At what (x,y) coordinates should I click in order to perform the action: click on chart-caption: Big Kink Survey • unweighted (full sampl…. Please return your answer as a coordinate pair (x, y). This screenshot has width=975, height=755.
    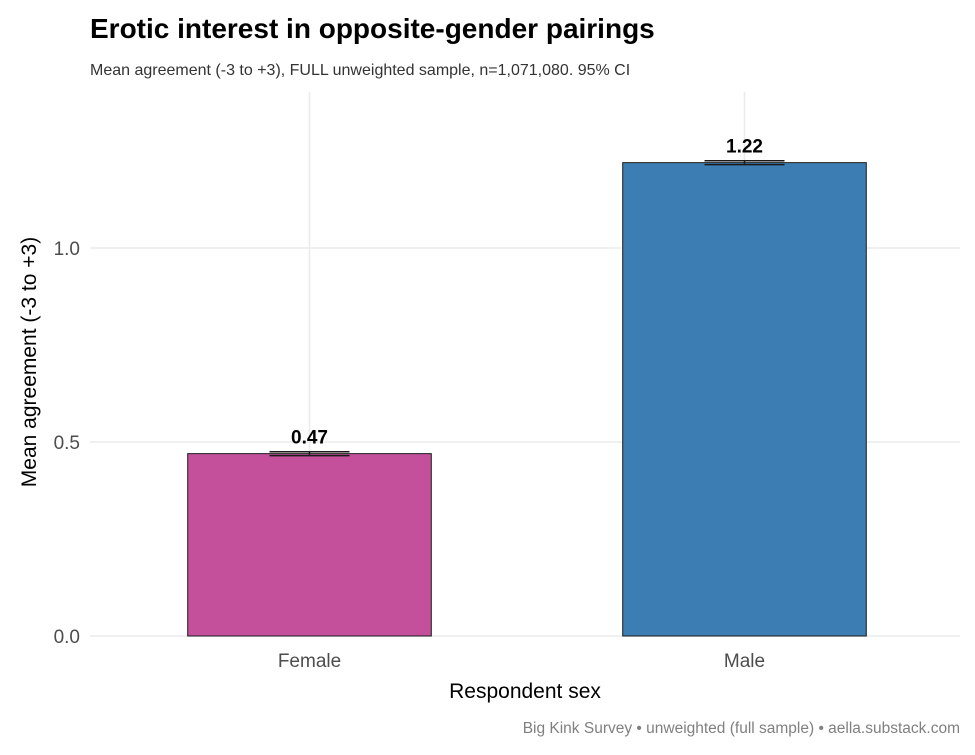
    Looking at the image, I should click on (741, 728).